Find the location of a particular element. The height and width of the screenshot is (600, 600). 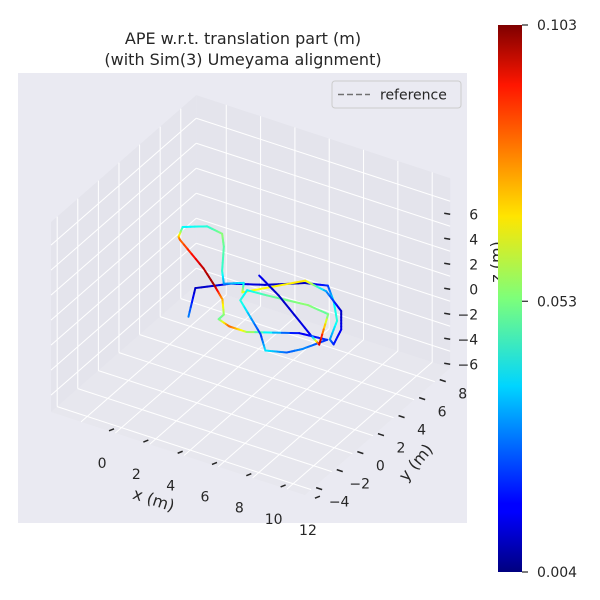

ape-trajectory is located at coordinates (260, 289).